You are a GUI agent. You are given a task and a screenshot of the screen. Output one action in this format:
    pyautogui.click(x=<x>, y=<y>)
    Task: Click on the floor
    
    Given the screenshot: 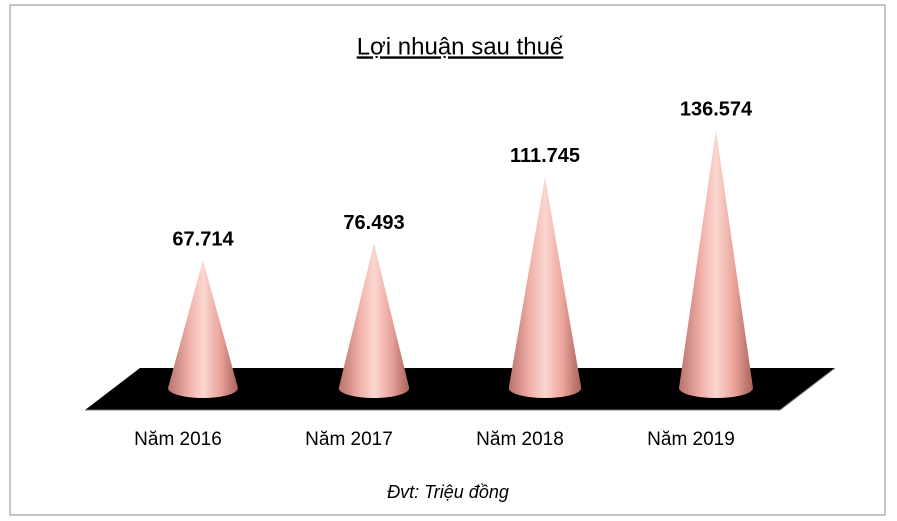 What is the action you would take?
    pyautogui.click(x=460, y=389)
    